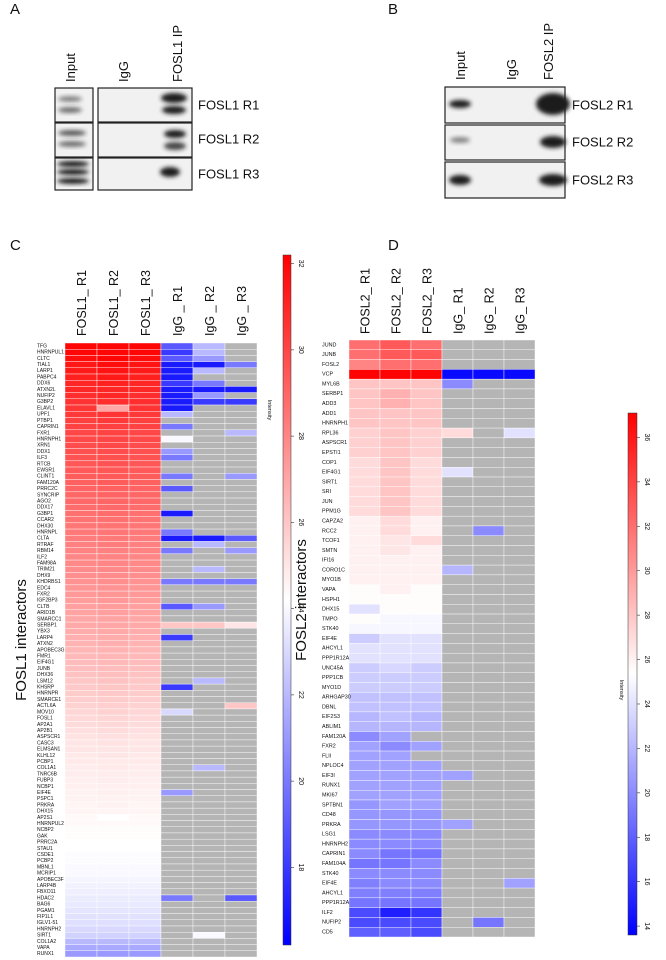 The image size is (666, 960). What do you see at coordinates (43, 948) in the screenshot?
I see `gene-label: VAPA` at bounding box center [43, 948].